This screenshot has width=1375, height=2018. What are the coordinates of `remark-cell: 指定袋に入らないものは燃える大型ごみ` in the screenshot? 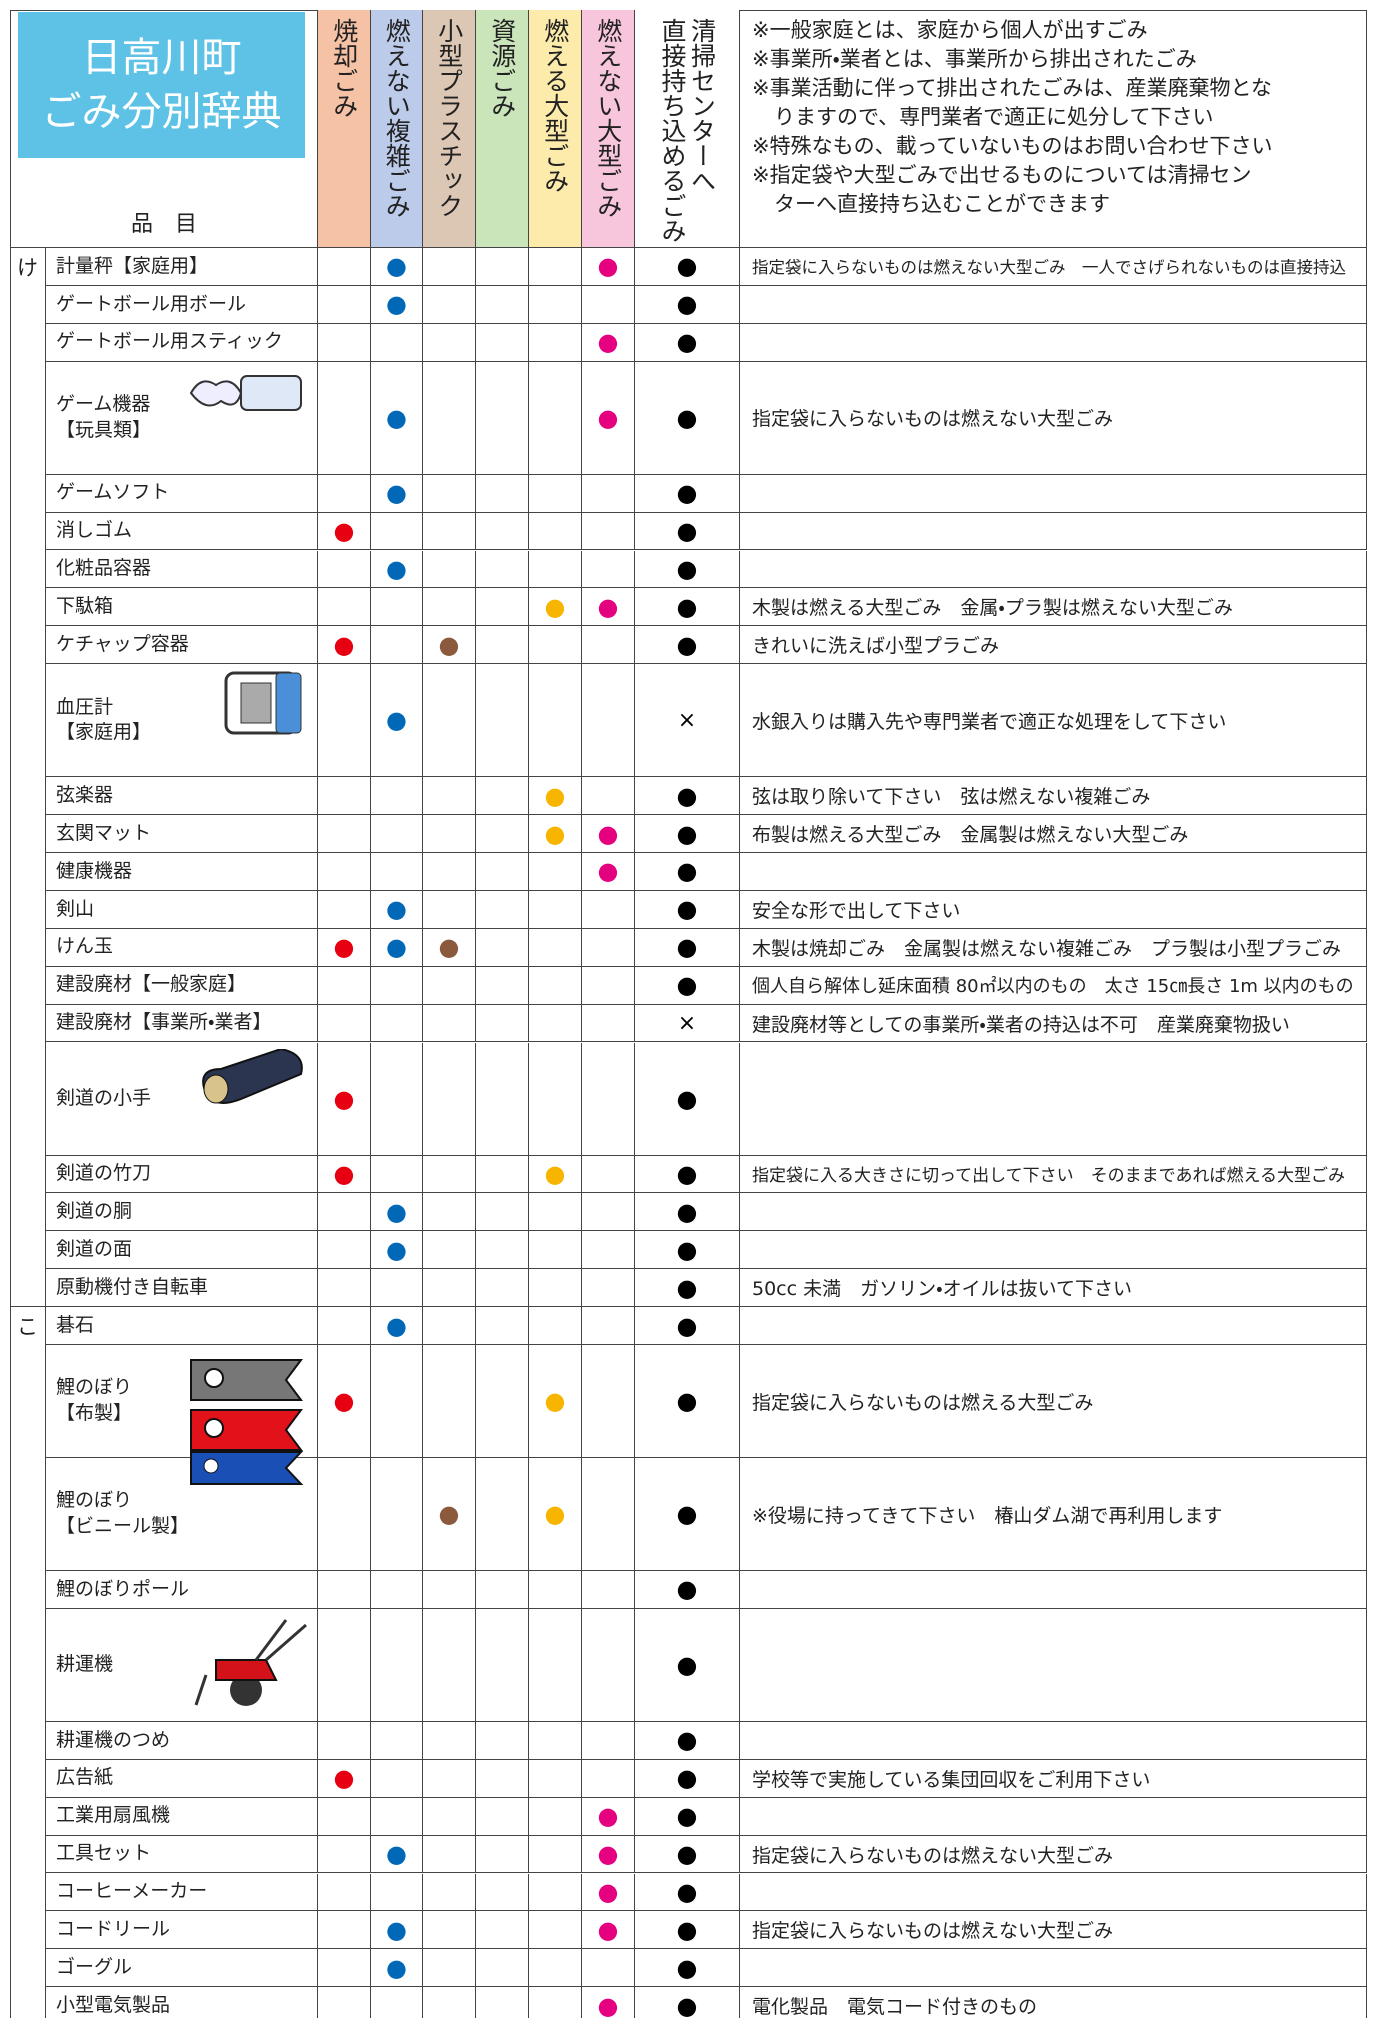 It's located at (1053, 1401).